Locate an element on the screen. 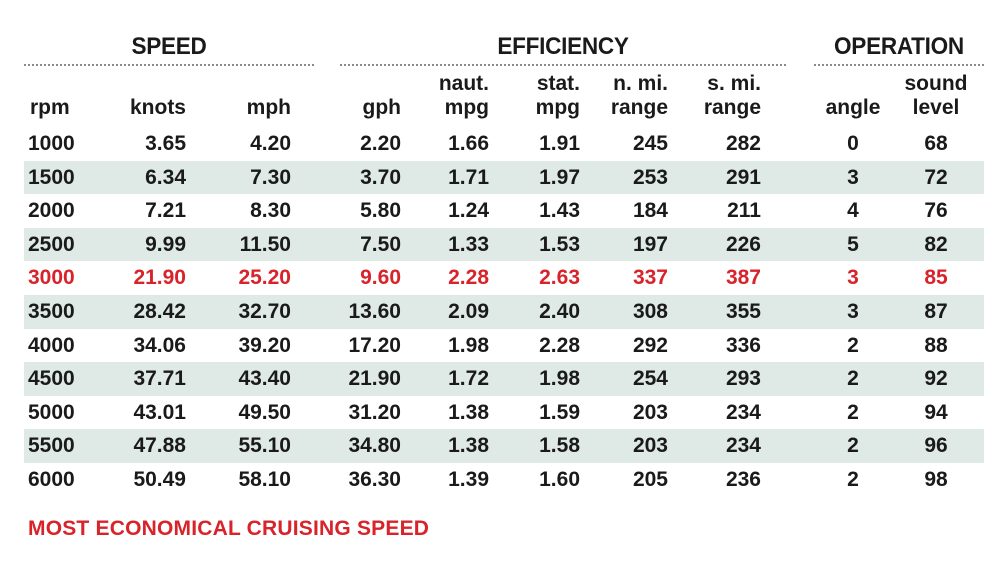  col-header-sound-level: sound level is located at coordinates (936, 95).